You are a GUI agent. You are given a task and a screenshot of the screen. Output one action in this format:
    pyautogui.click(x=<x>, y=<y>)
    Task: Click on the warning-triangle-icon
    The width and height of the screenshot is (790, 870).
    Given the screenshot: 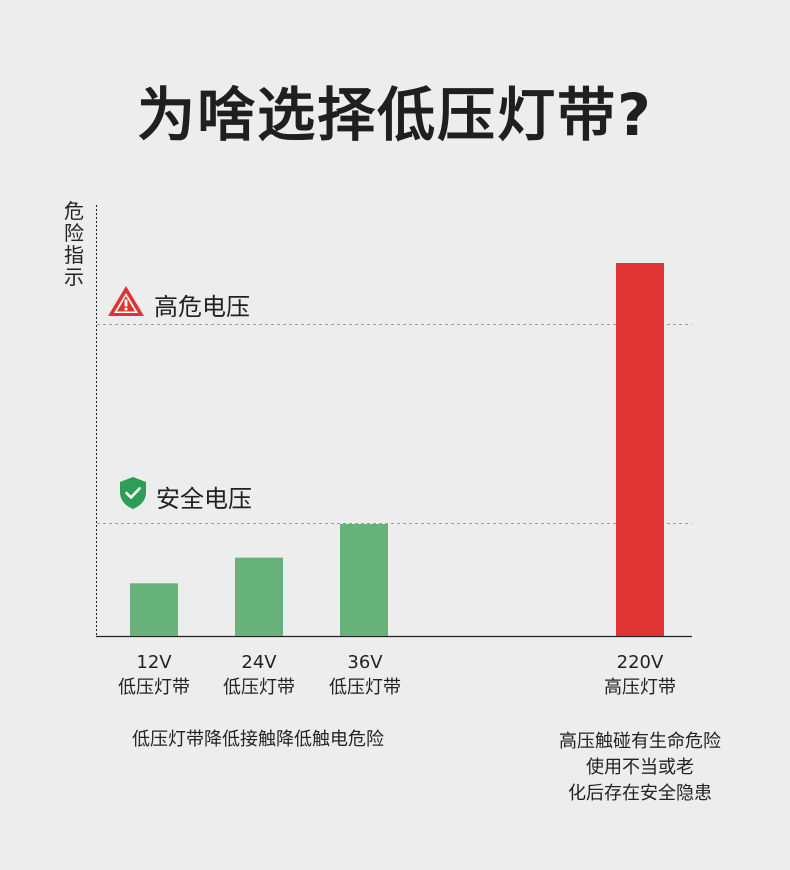 What is the action you would take?
    pyautogui.click(x=126, y=304)
    